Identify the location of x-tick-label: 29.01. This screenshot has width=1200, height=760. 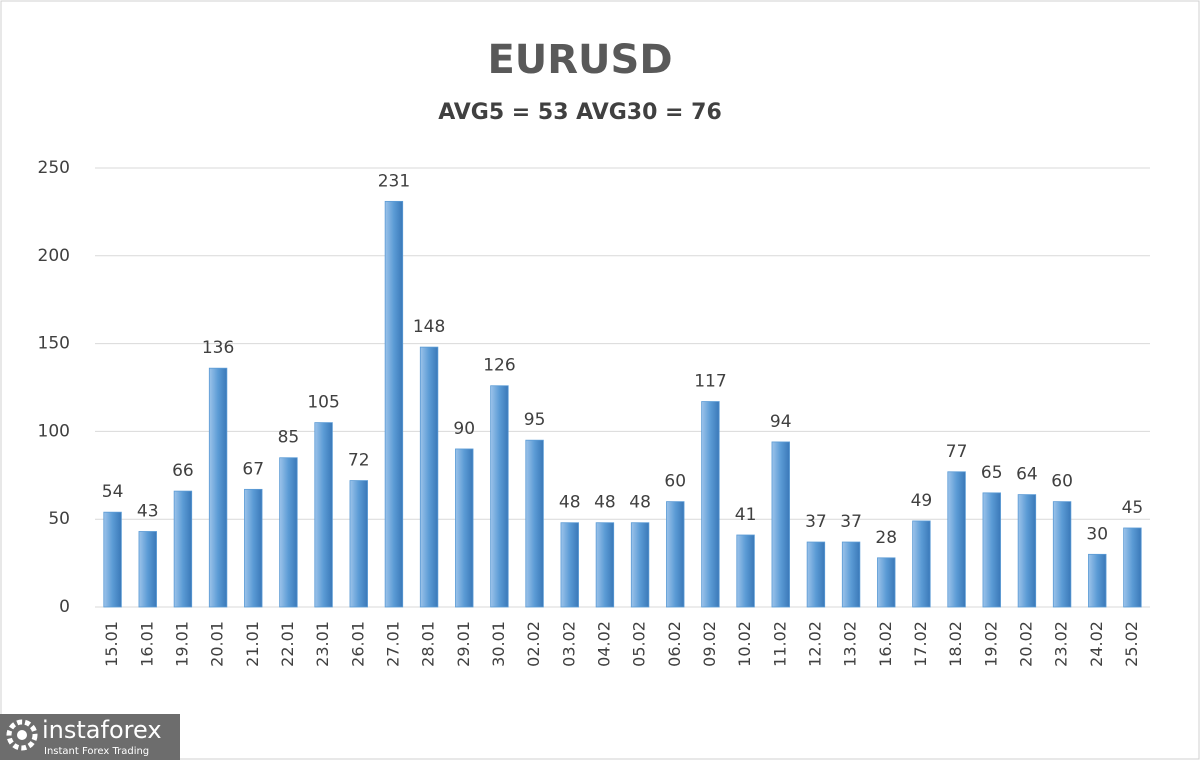
(463, 644).